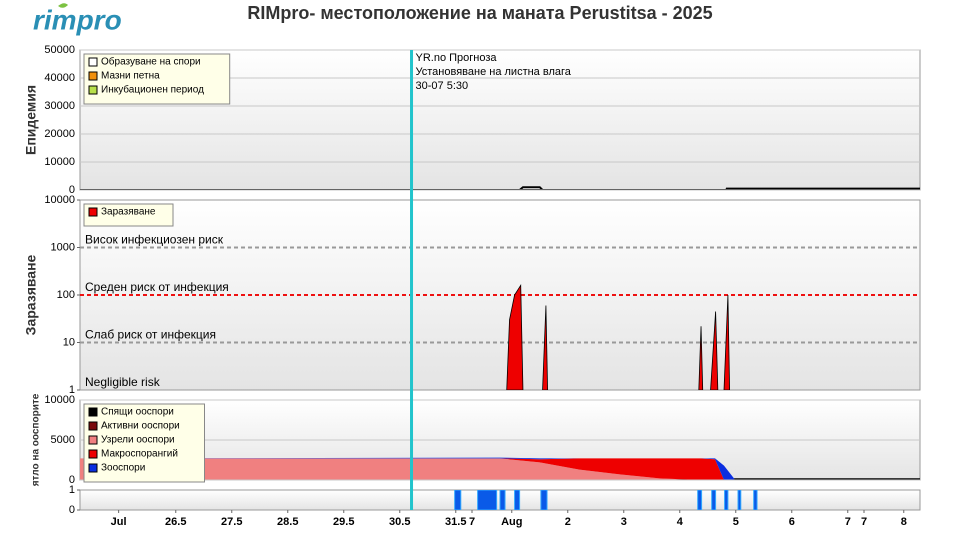 This screenshot has height=535, width=960. I want to click on logo: rimpro, so click(77, 19).